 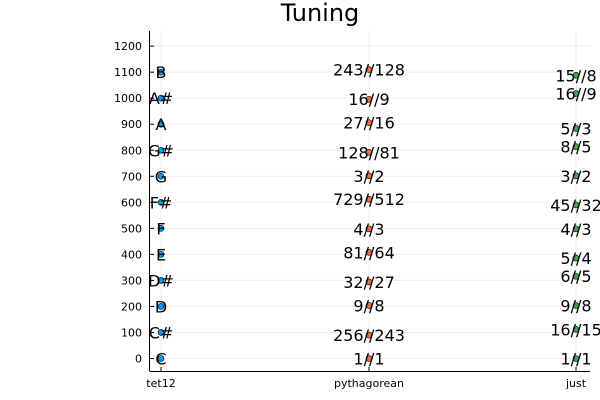 I want to click on data-label: 128//81, so click(x=369, y=152).